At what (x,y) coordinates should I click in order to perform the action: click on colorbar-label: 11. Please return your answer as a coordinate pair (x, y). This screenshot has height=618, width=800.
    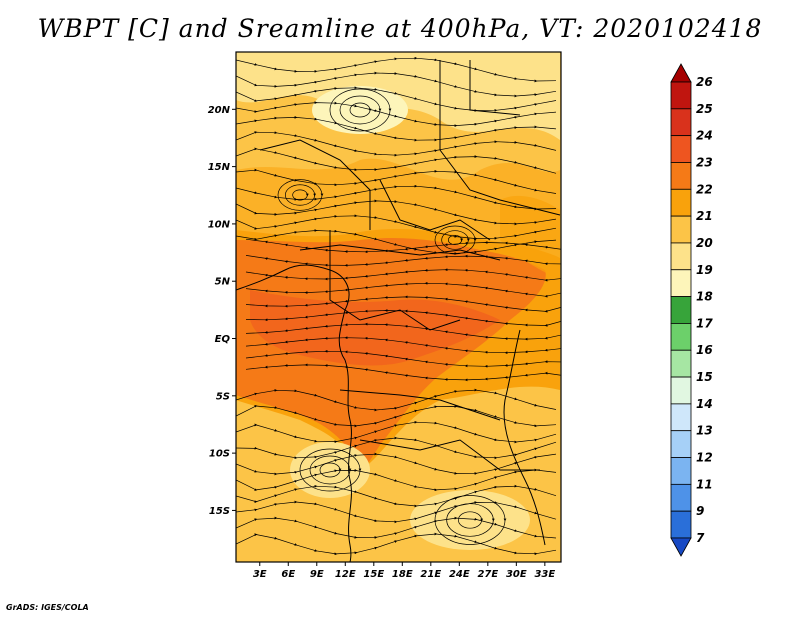
    Looking at the image, I should click on (704, 484).